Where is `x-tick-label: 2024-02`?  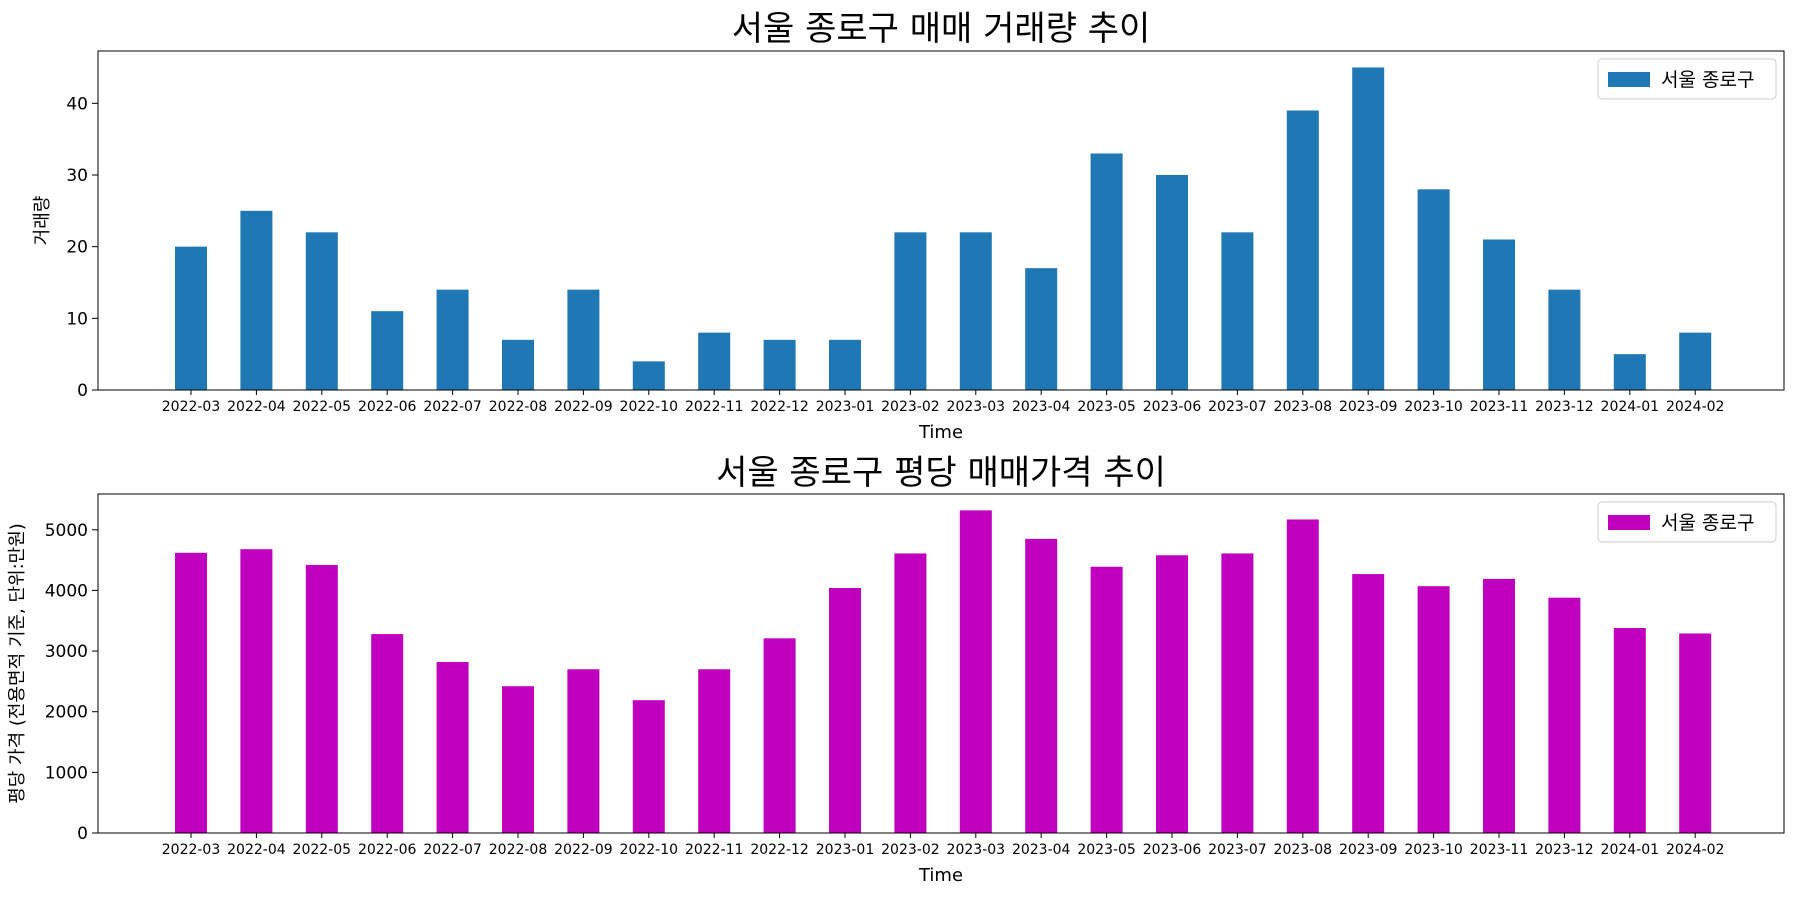
x-tick-label: 2024-02 is located at coordinates (1695, 850).